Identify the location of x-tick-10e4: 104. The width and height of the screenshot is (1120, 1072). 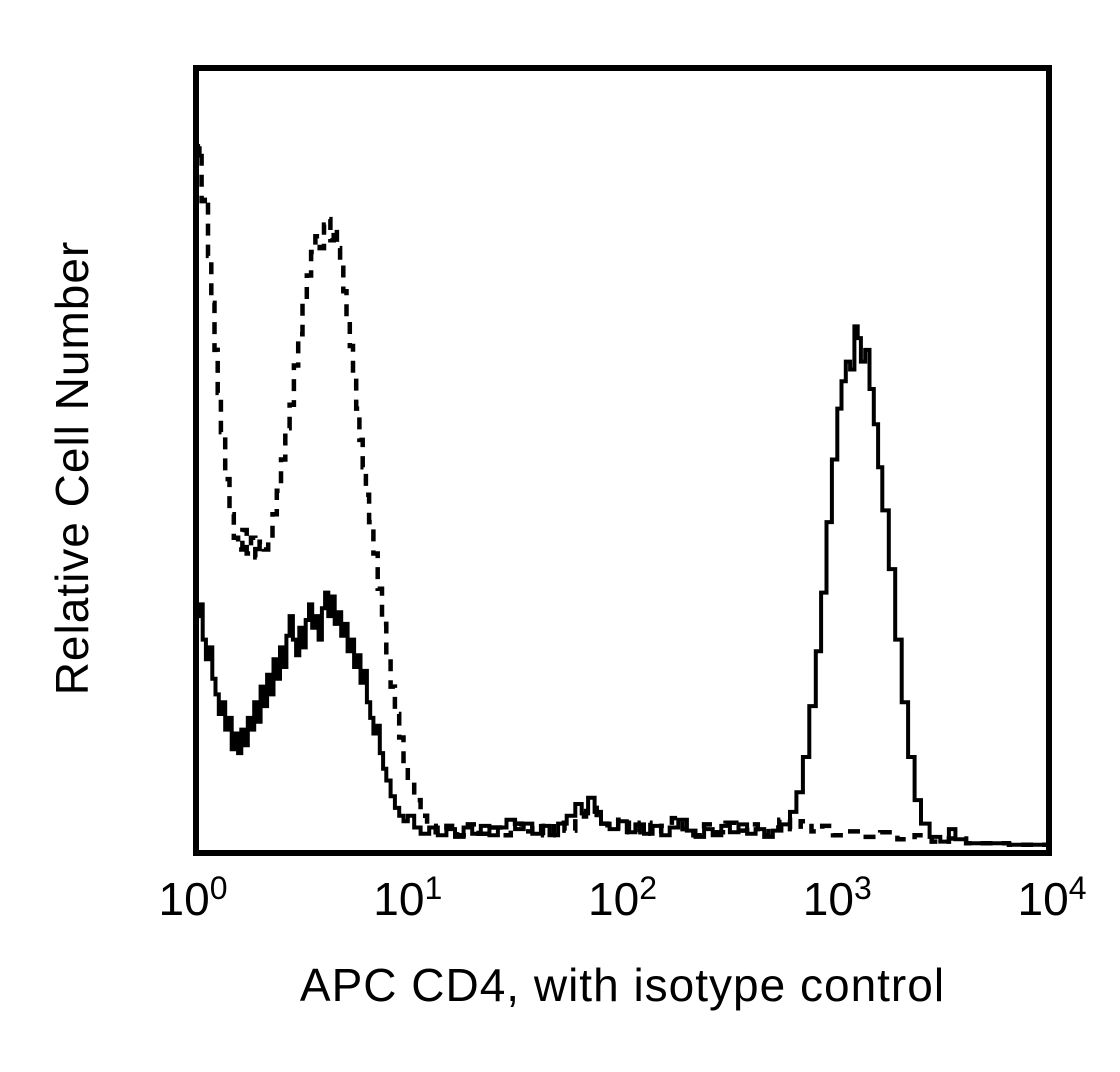
(1052, 898).